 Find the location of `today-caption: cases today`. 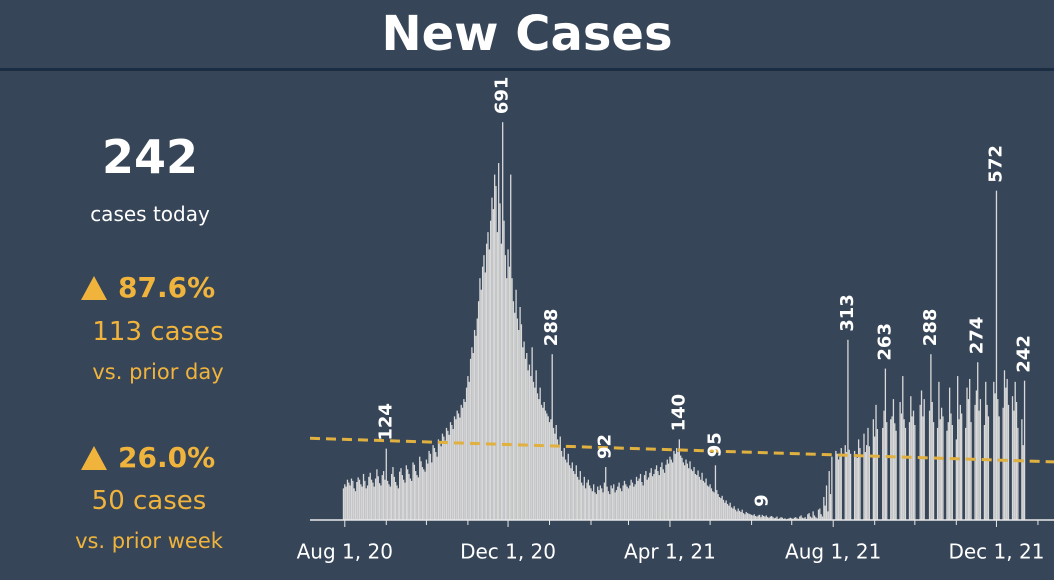

today-caption: cases today is located at coordinates (150, 214).